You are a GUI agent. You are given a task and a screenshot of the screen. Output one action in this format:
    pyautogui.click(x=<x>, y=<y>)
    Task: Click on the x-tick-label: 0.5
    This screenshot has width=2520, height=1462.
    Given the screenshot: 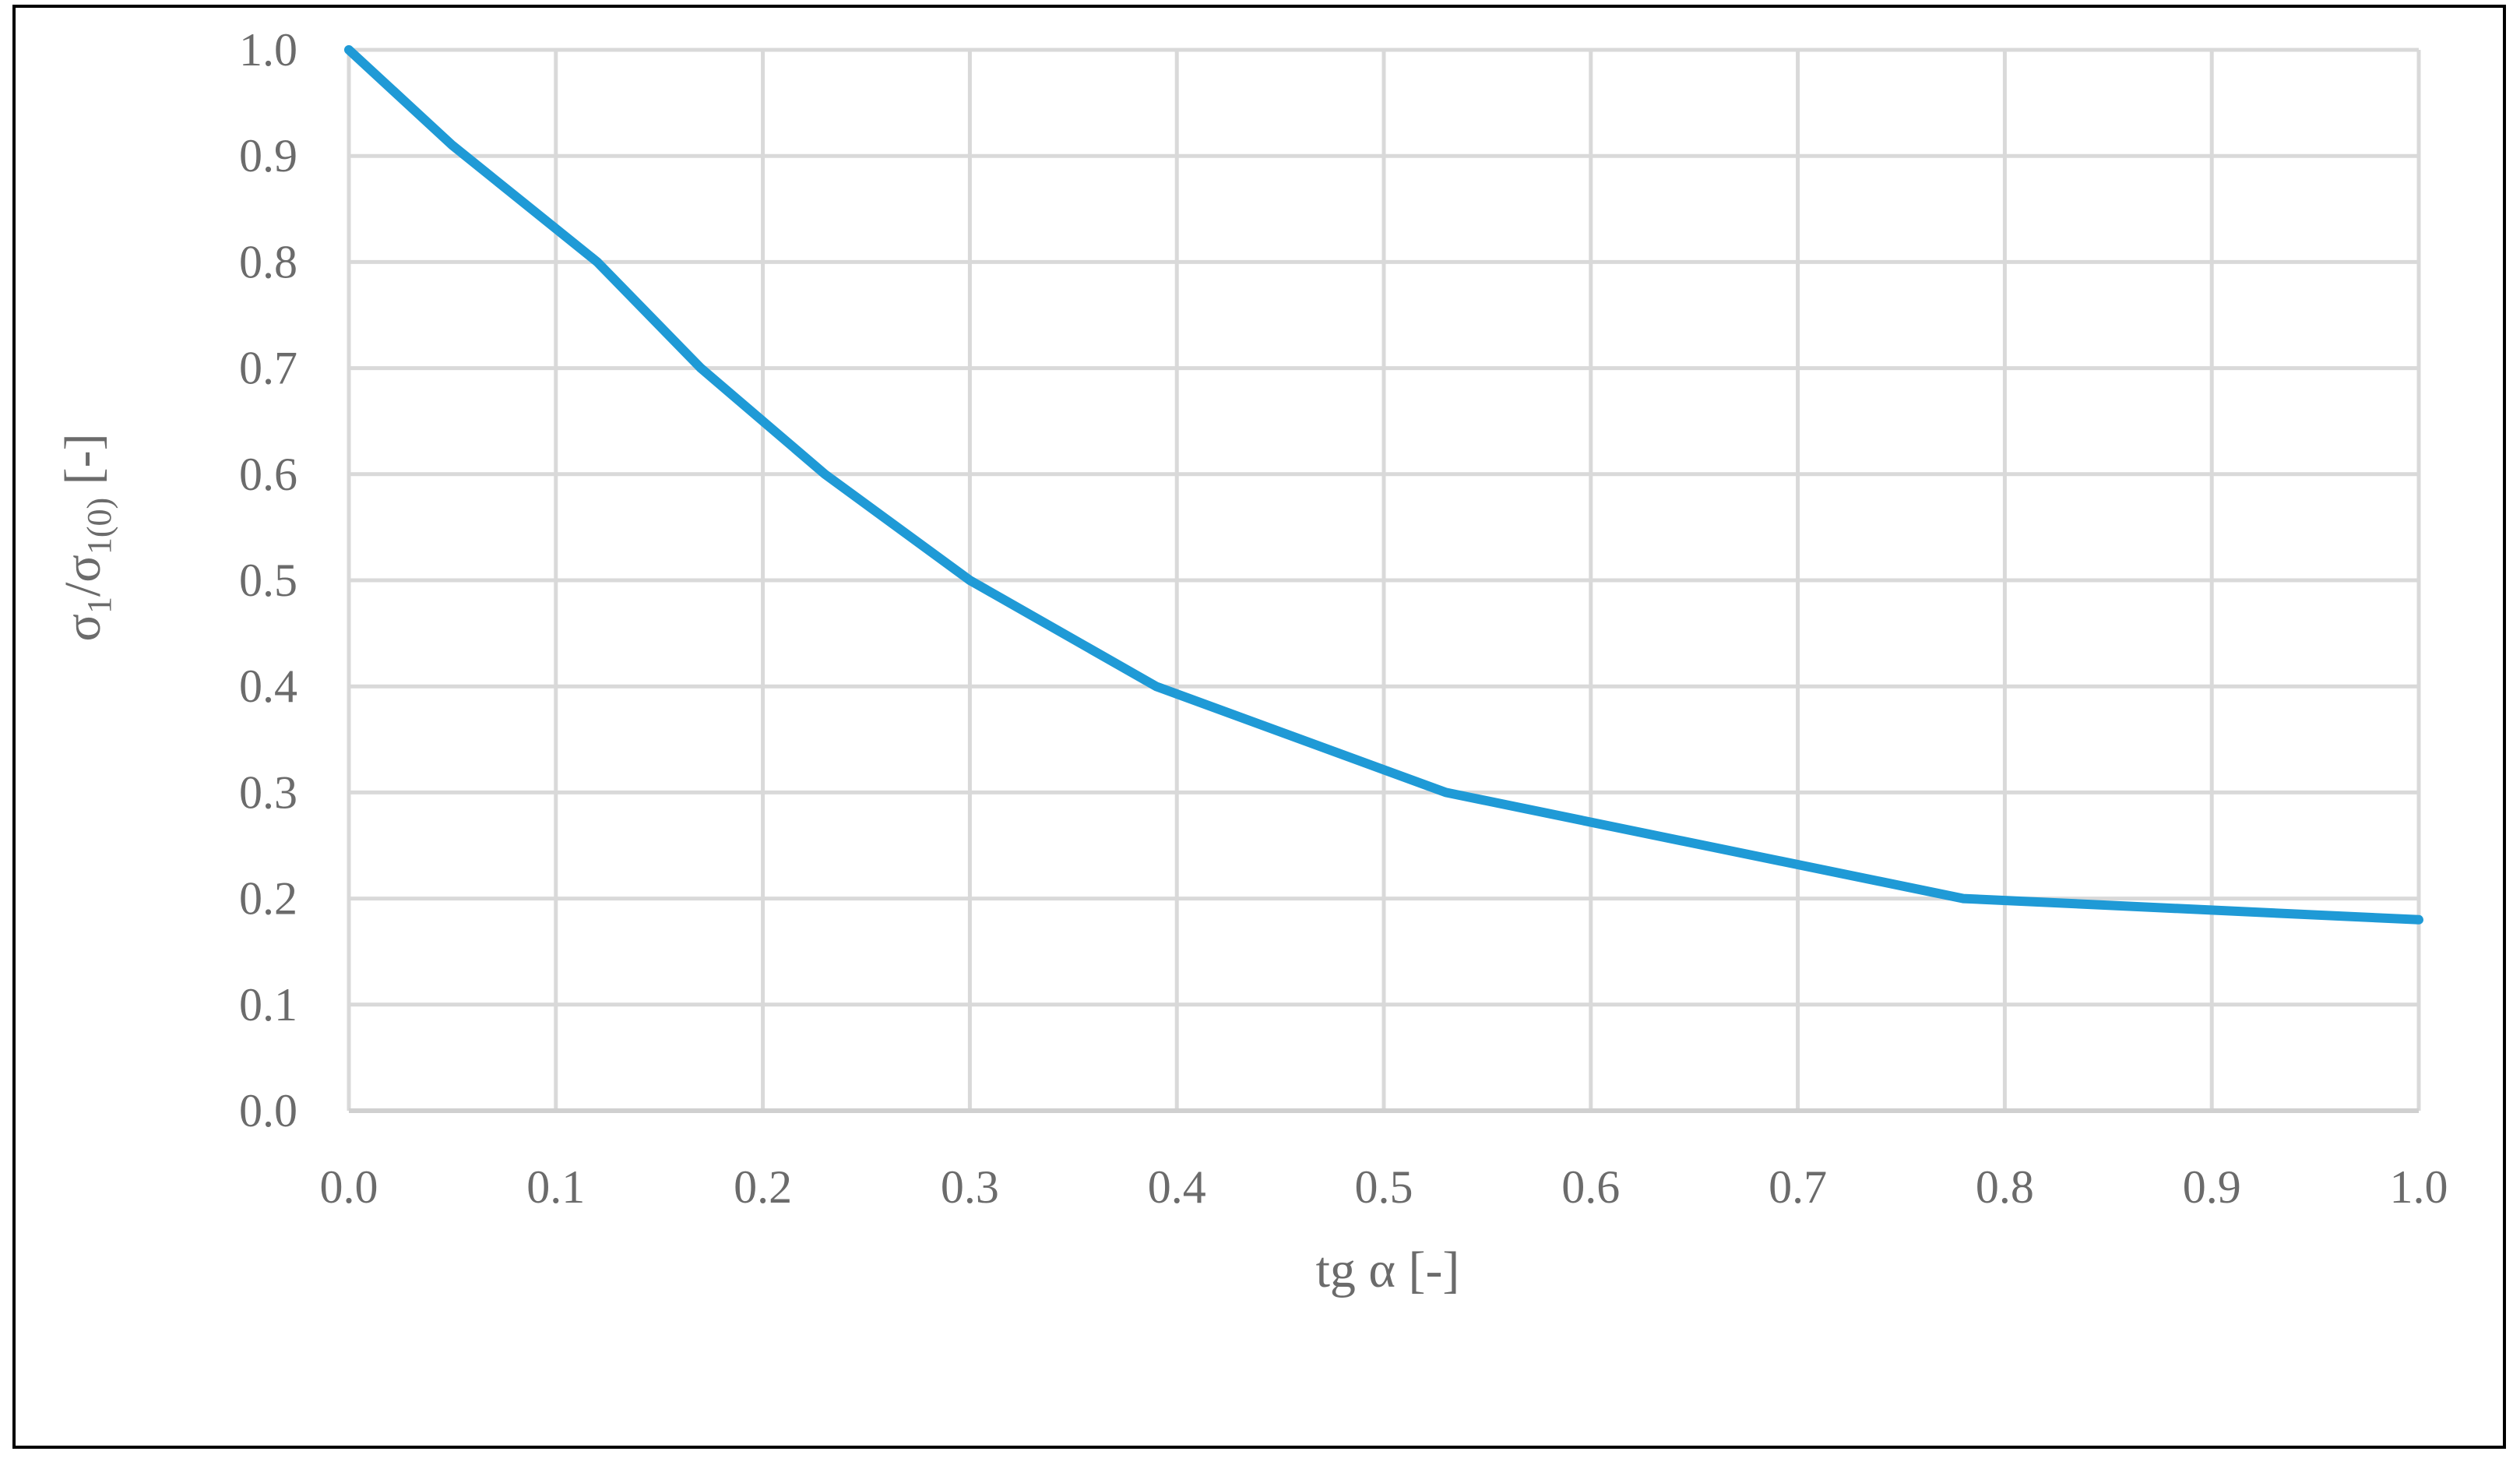 What is the action you would take?
    pyautogui.click(x=1384, y=1187)
    